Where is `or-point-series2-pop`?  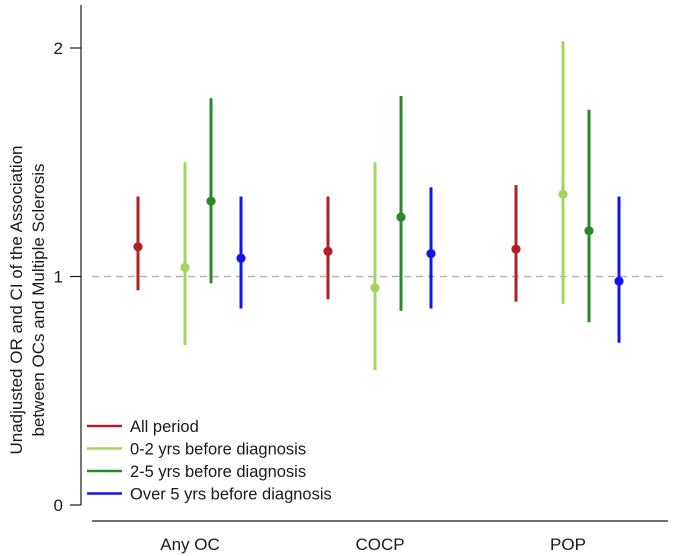 or-point-series2-pop is located at coordinates (563, 194).